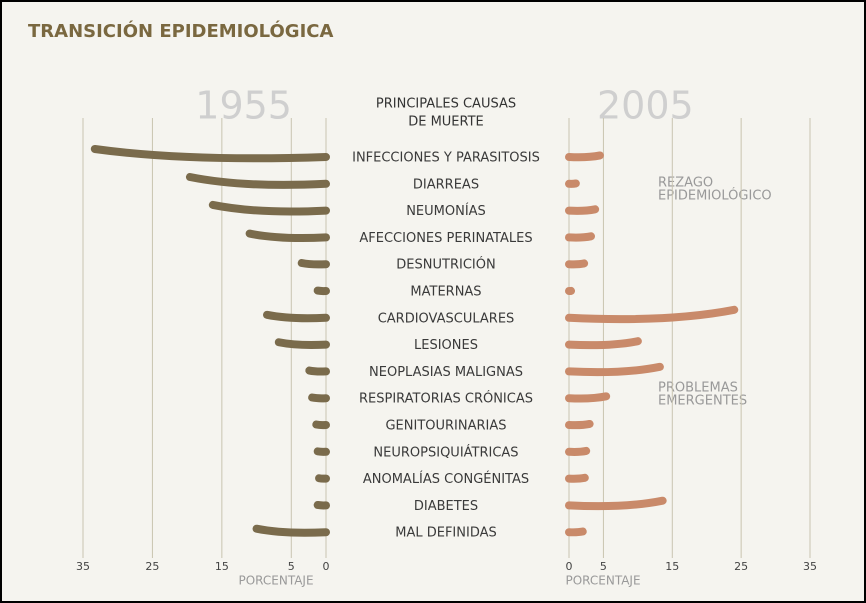 The width and height of the screenshot is (866, 603). Describe the element at coordinates (446, 372) in the screenshot. I see `category-label: NEOPLASIAS MALIGNAS` at that location.